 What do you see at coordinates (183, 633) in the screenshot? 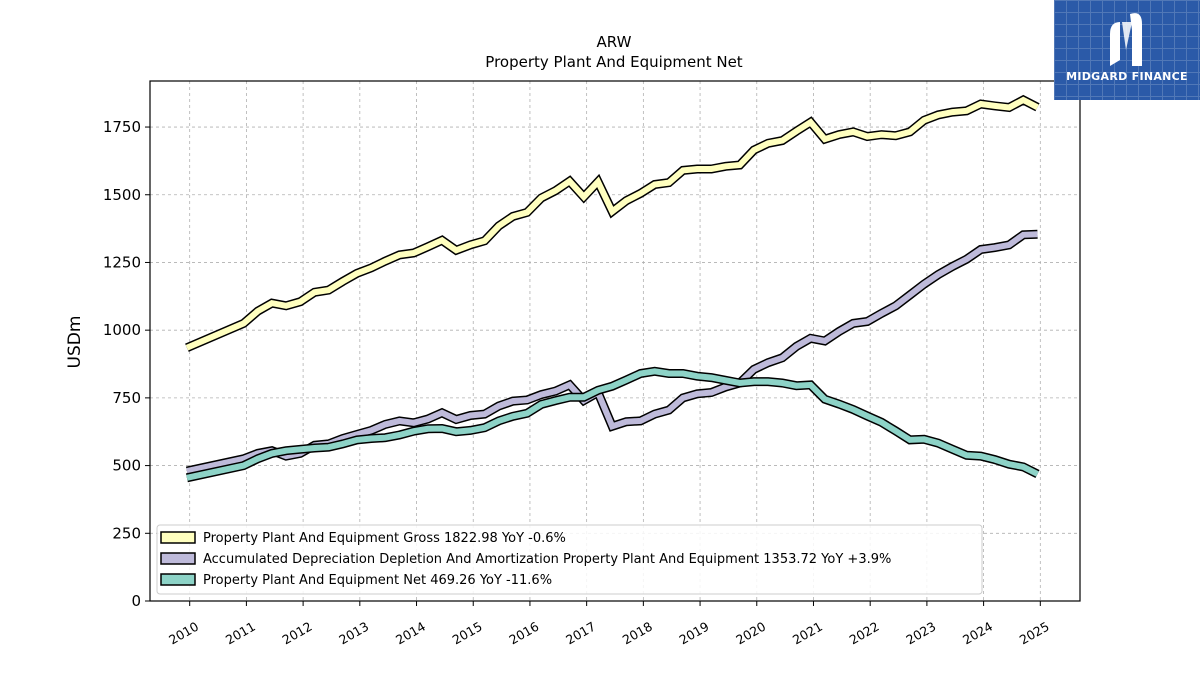
I see `x-tick-label: 2010` at bounding box center [183, 633].